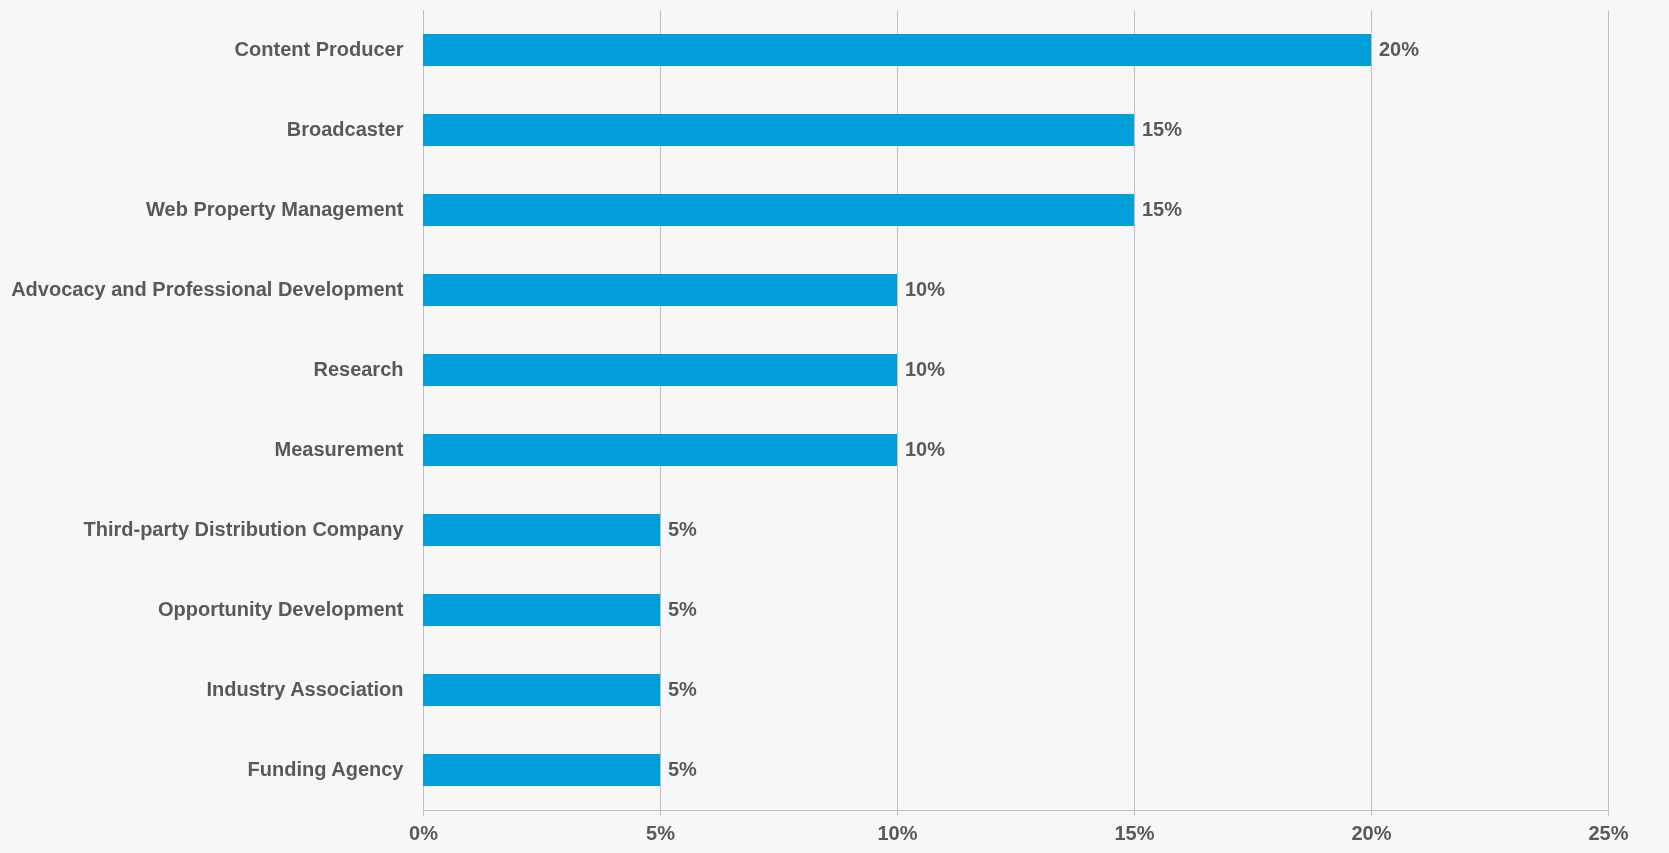  What do you see at coordinates (897, 832) in the screenshot?
I see `x-tick-label: 10%` at bounding box center [897, 832].